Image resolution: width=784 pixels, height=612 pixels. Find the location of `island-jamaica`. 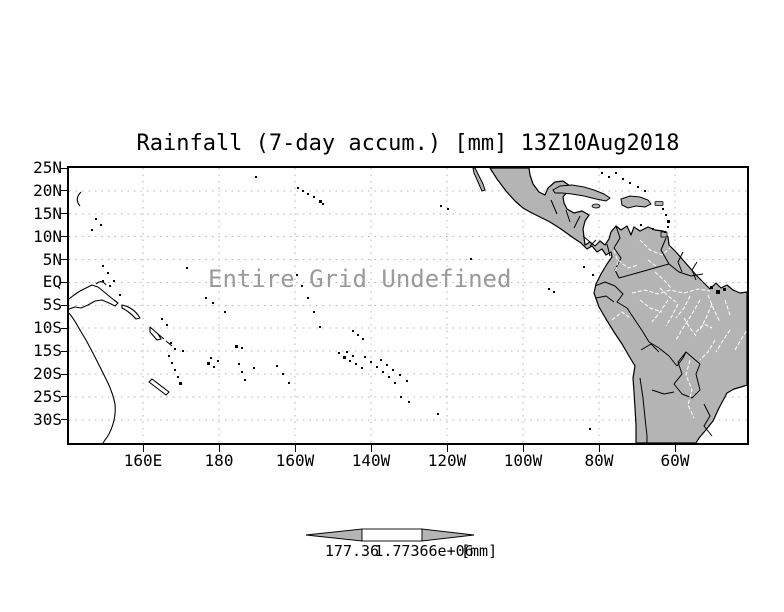

island-jamaica is located at coordinates (596, 206).